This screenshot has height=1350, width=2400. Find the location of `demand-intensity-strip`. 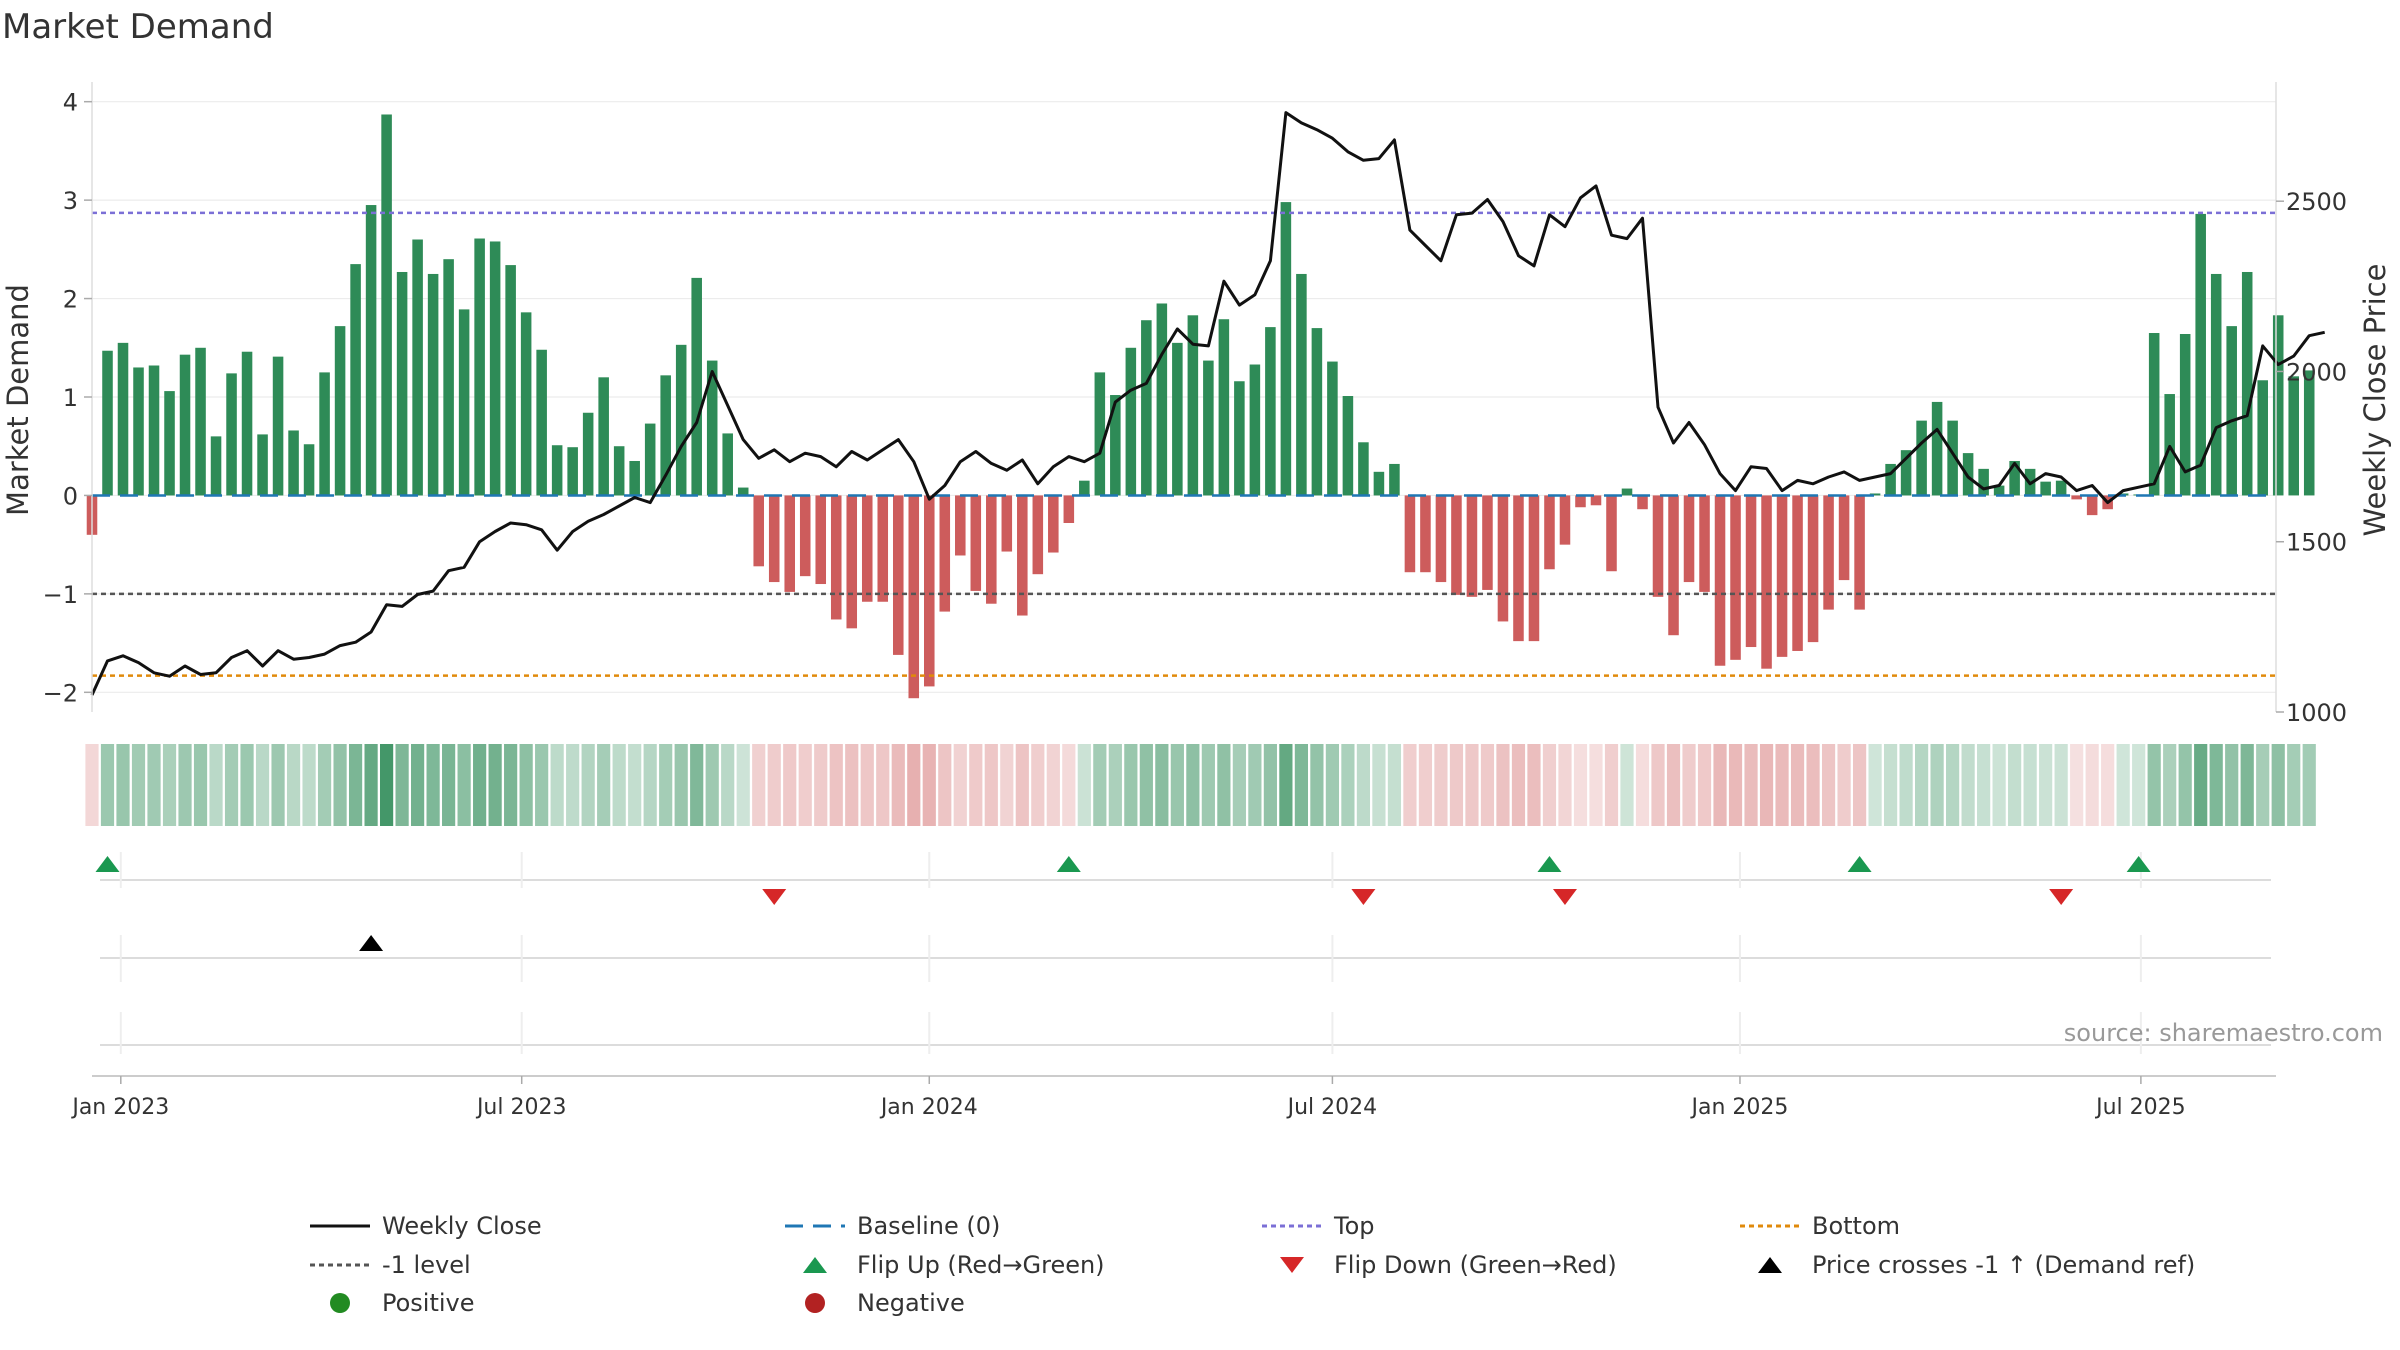

demand-intensity-strip is located at coordinates (1200, 785).